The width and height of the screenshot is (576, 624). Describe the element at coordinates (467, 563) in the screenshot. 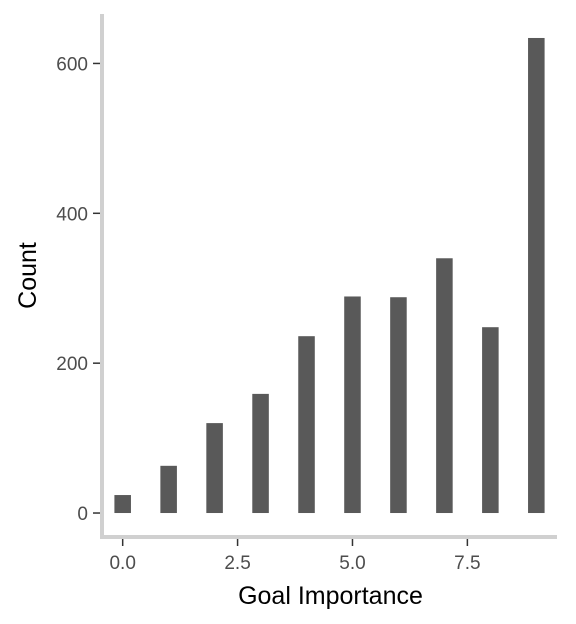

I see `x-tick-label-3: 7.5` at that location.